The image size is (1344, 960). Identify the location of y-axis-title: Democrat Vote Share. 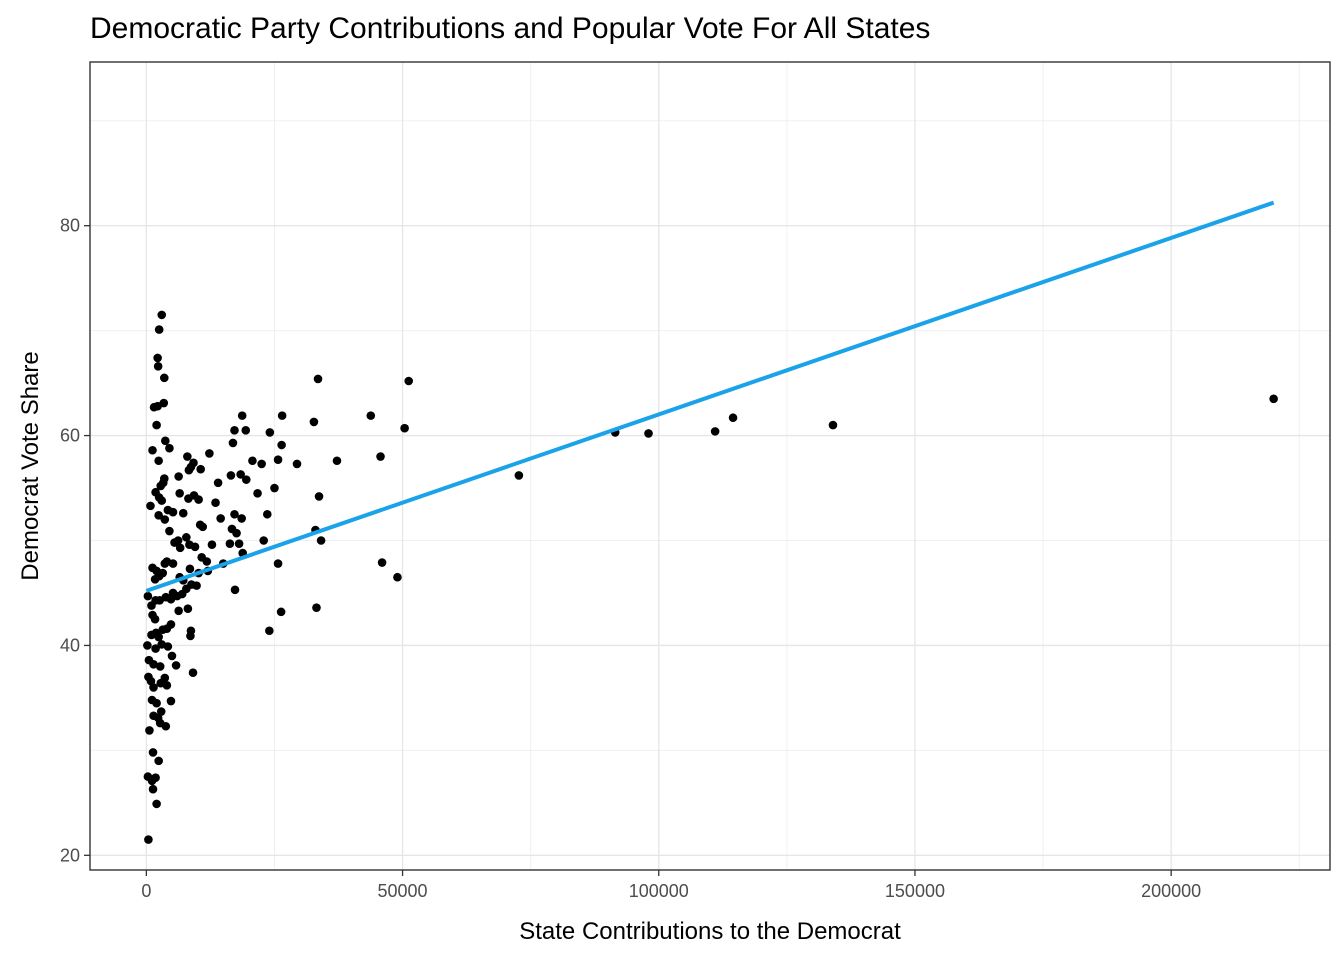
(30, 465).